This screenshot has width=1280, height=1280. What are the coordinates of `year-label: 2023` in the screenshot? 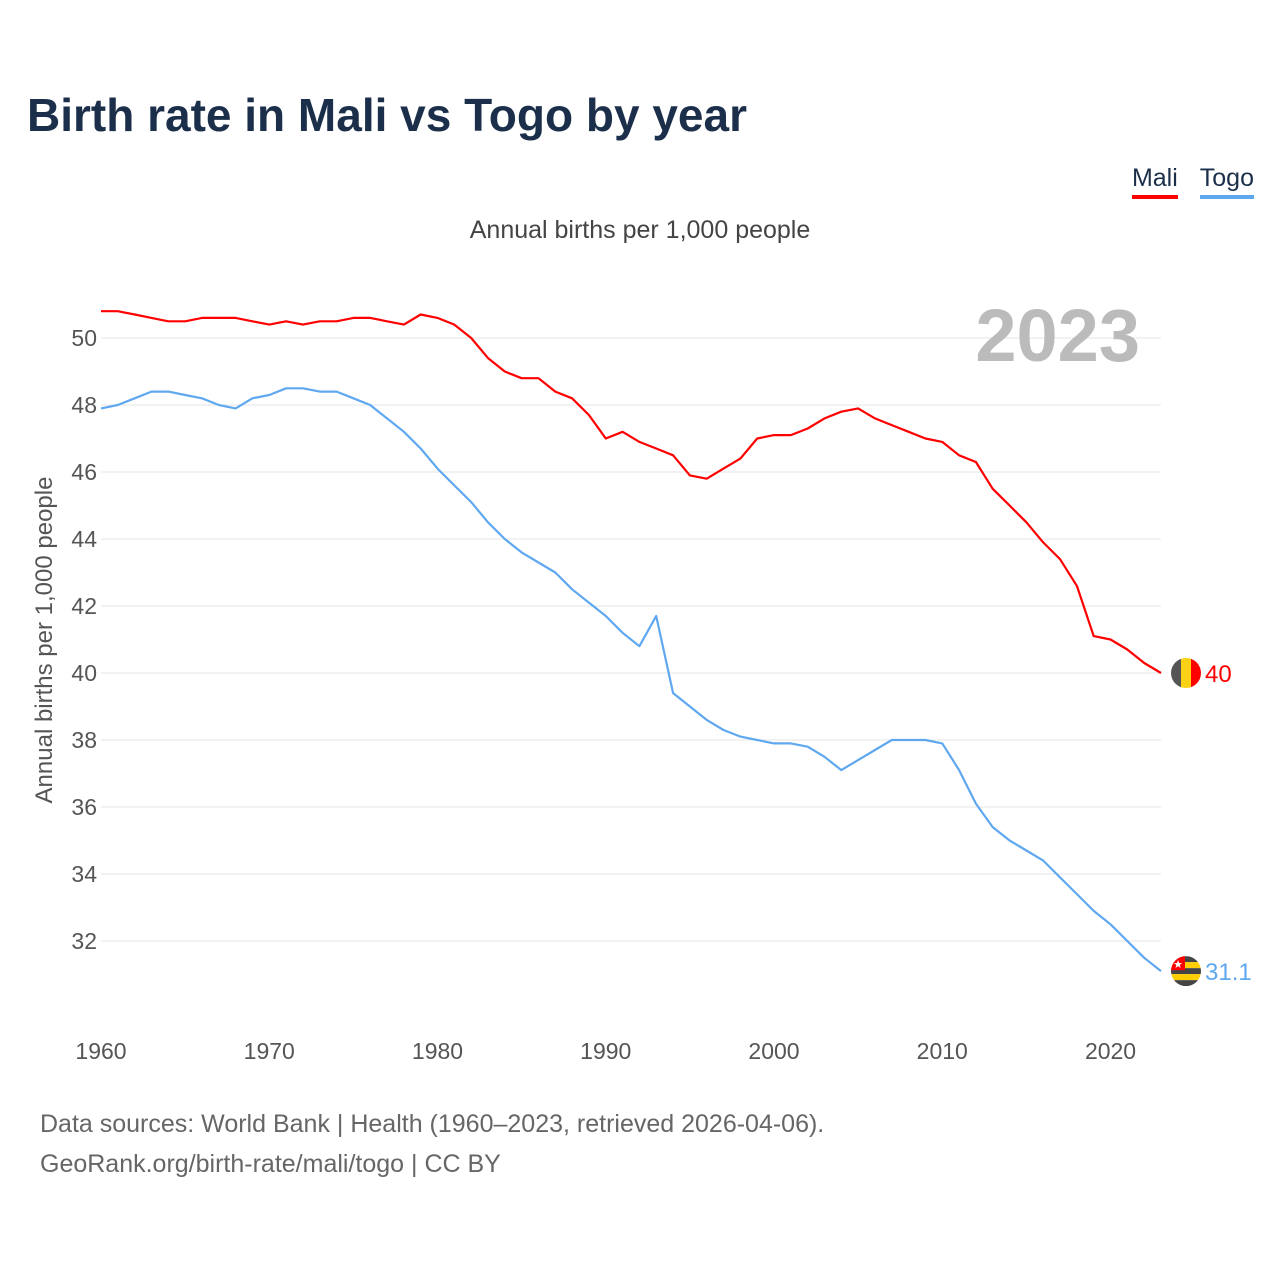 It's located at (1057, 335).